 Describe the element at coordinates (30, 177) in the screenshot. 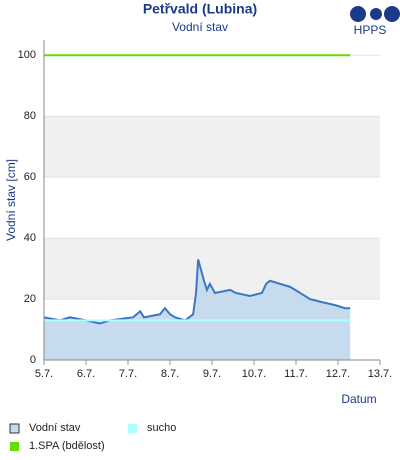

I see `y-tick-label: 60` at that location.